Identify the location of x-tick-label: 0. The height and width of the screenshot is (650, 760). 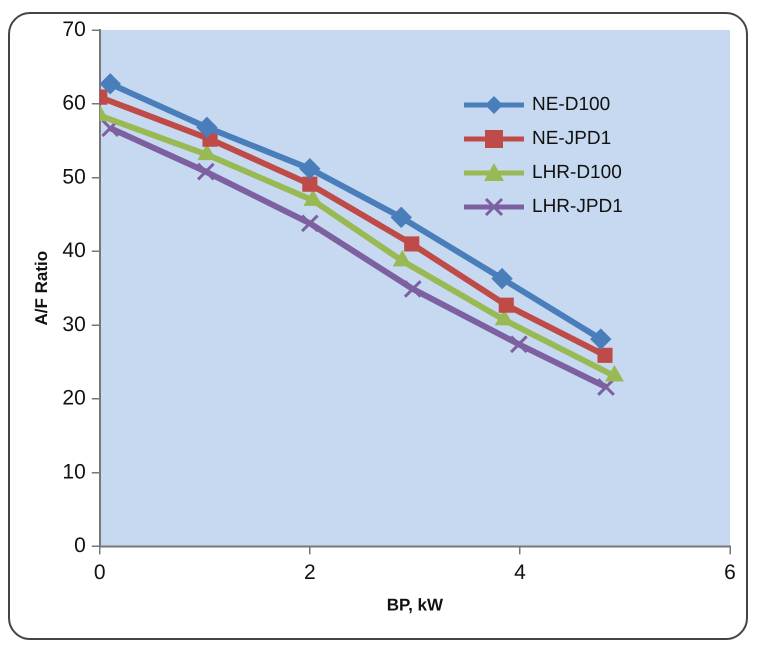
(100, 572).